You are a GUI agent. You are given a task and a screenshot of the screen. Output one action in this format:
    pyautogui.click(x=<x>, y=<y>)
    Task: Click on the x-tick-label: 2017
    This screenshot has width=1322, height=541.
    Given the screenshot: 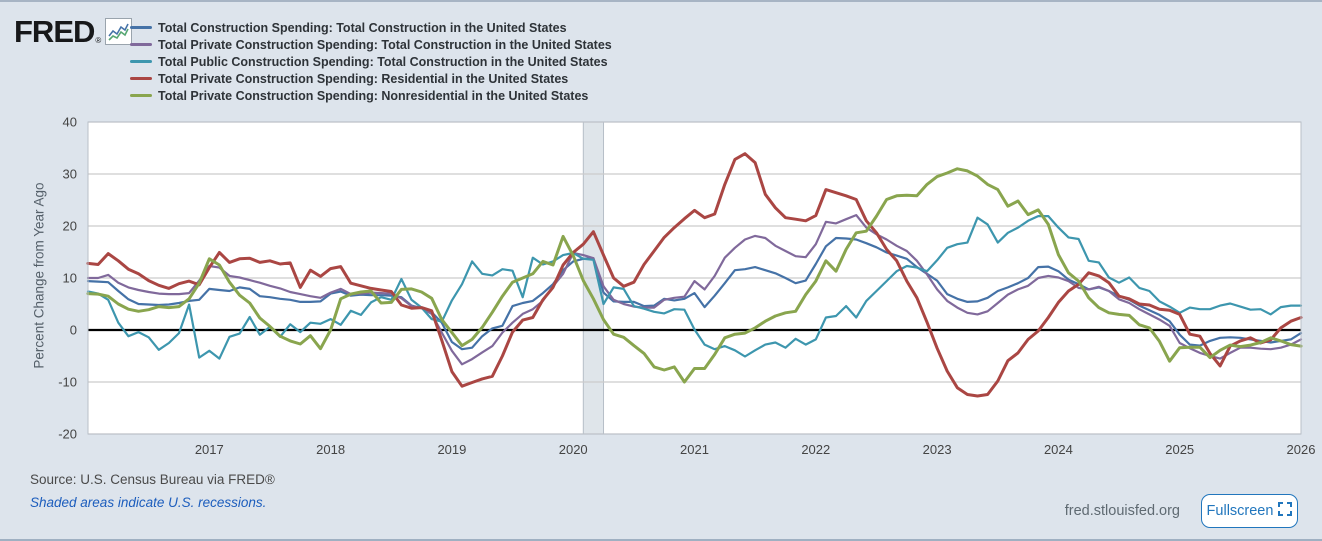 What is the action you would take?
    pyautogui.click(x=209, y=449)
    